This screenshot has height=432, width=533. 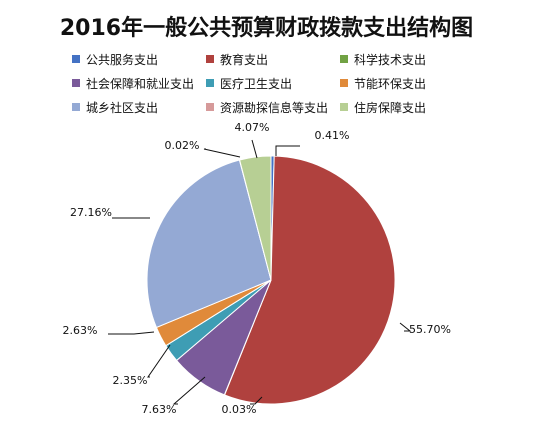 I want to click on data-label: 27.16%, so click(x=91, y=212).